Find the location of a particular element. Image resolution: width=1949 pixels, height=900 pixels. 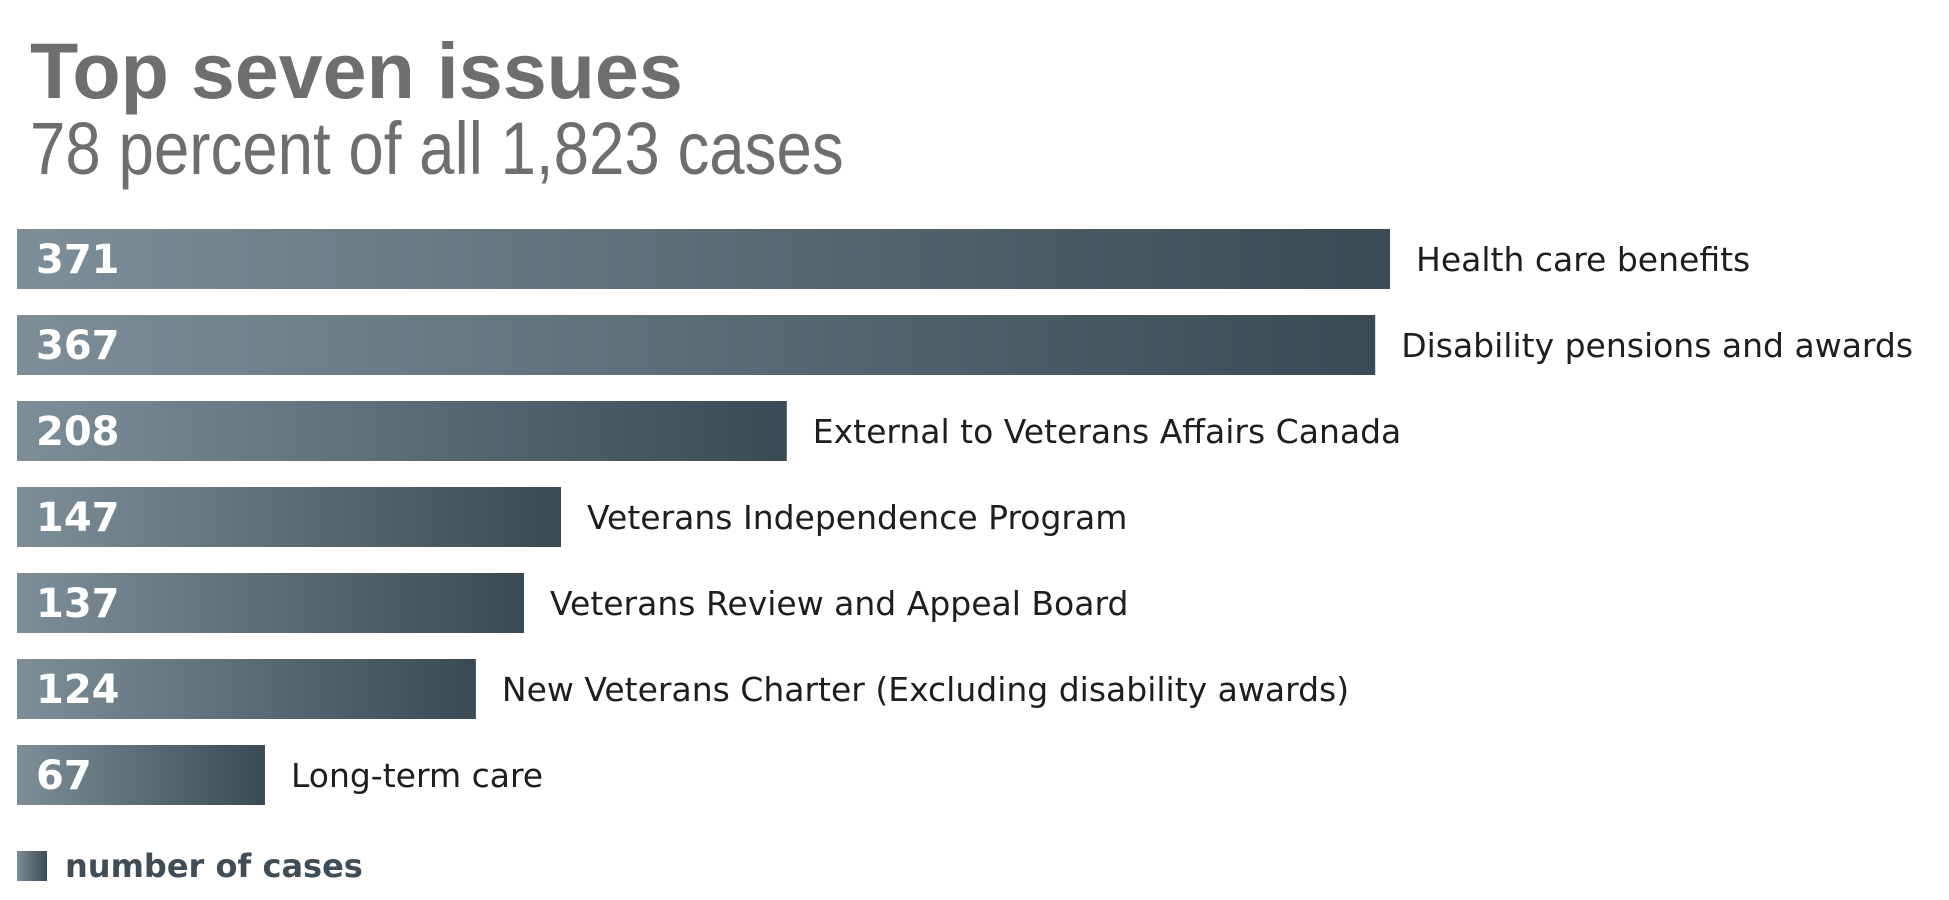

value-label-5: 124 is located at coordinates (78, 690).